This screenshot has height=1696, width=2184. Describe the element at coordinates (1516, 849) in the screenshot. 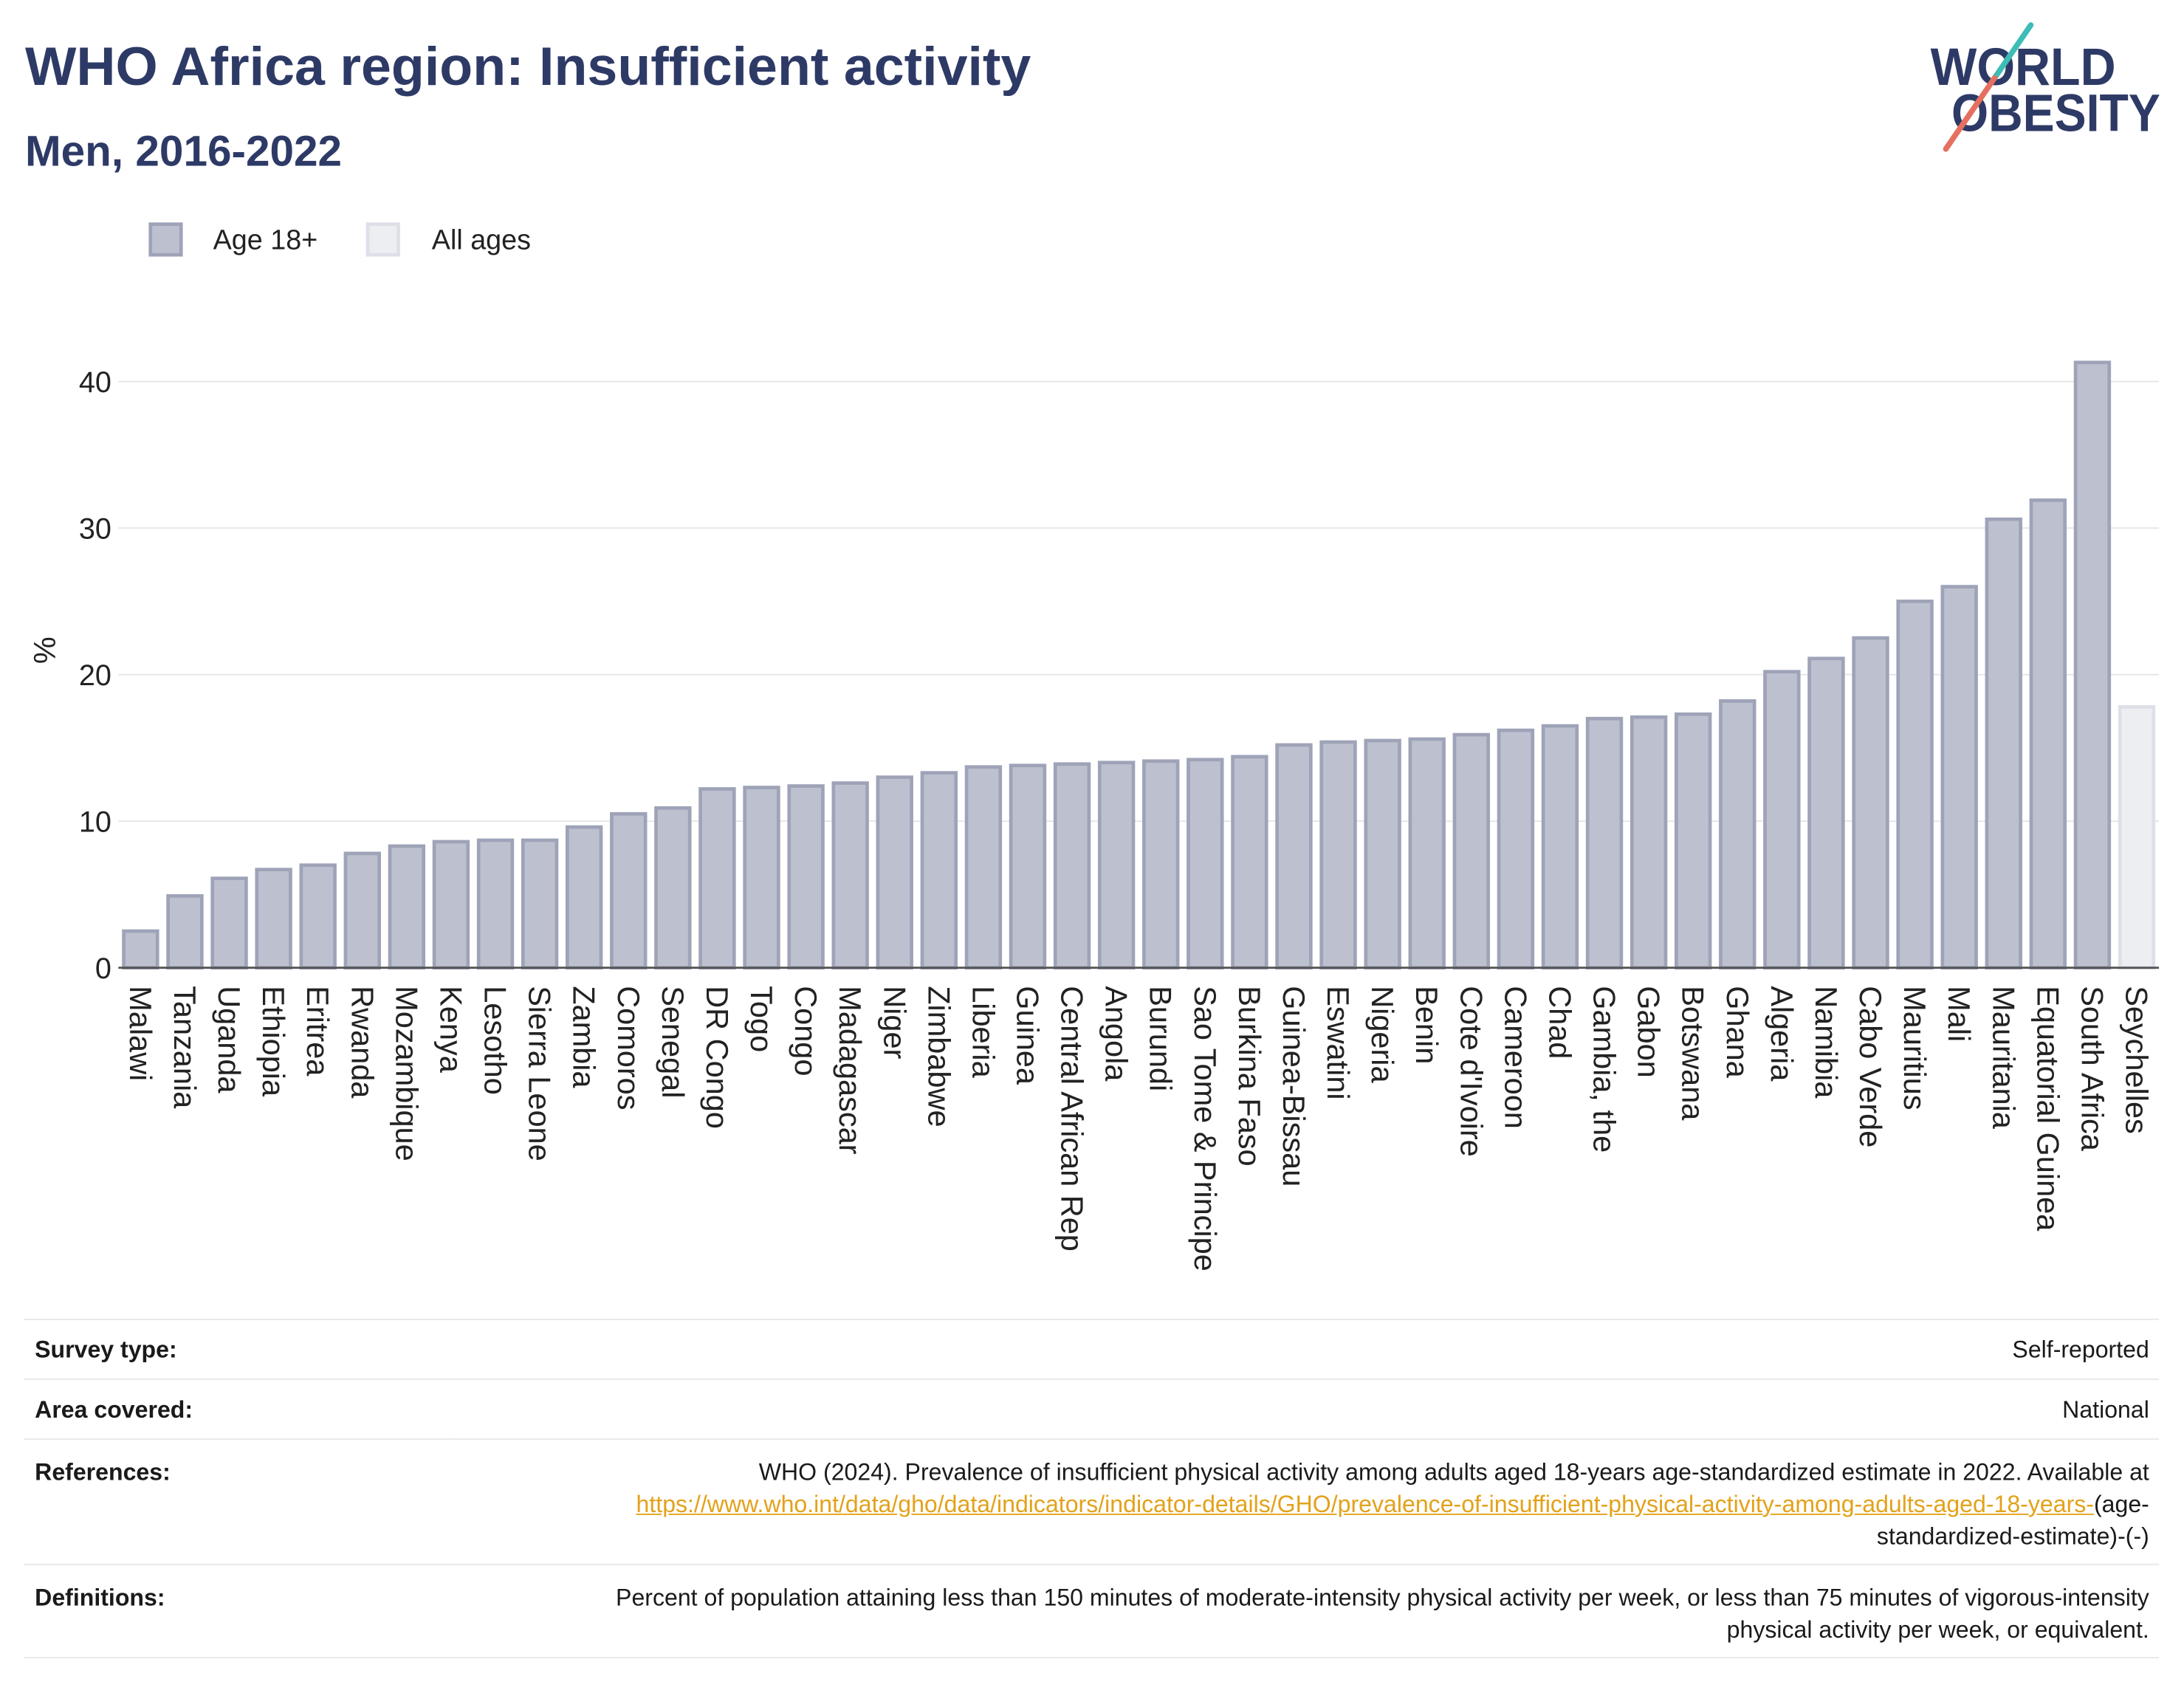

I see `bar-cameroon` at that location.